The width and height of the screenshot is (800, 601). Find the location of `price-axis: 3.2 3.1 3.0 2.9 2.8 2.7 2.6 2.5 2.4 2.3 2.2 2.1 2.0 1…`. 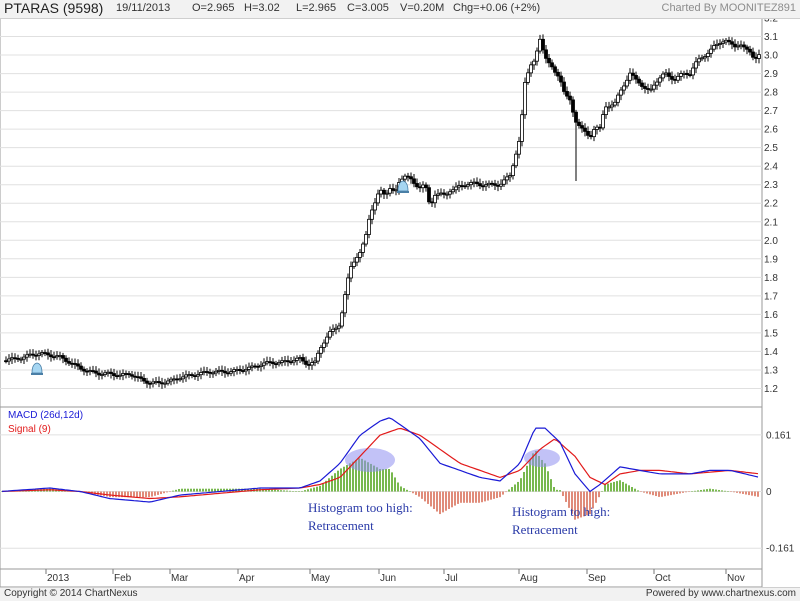

price-axis: 3.2 3.1 3.0 2.9 2.8 2.7 2.6 2.5 2.4 2.3 2.2 2.1 2.0 1… is located at coordinates (771, 204).